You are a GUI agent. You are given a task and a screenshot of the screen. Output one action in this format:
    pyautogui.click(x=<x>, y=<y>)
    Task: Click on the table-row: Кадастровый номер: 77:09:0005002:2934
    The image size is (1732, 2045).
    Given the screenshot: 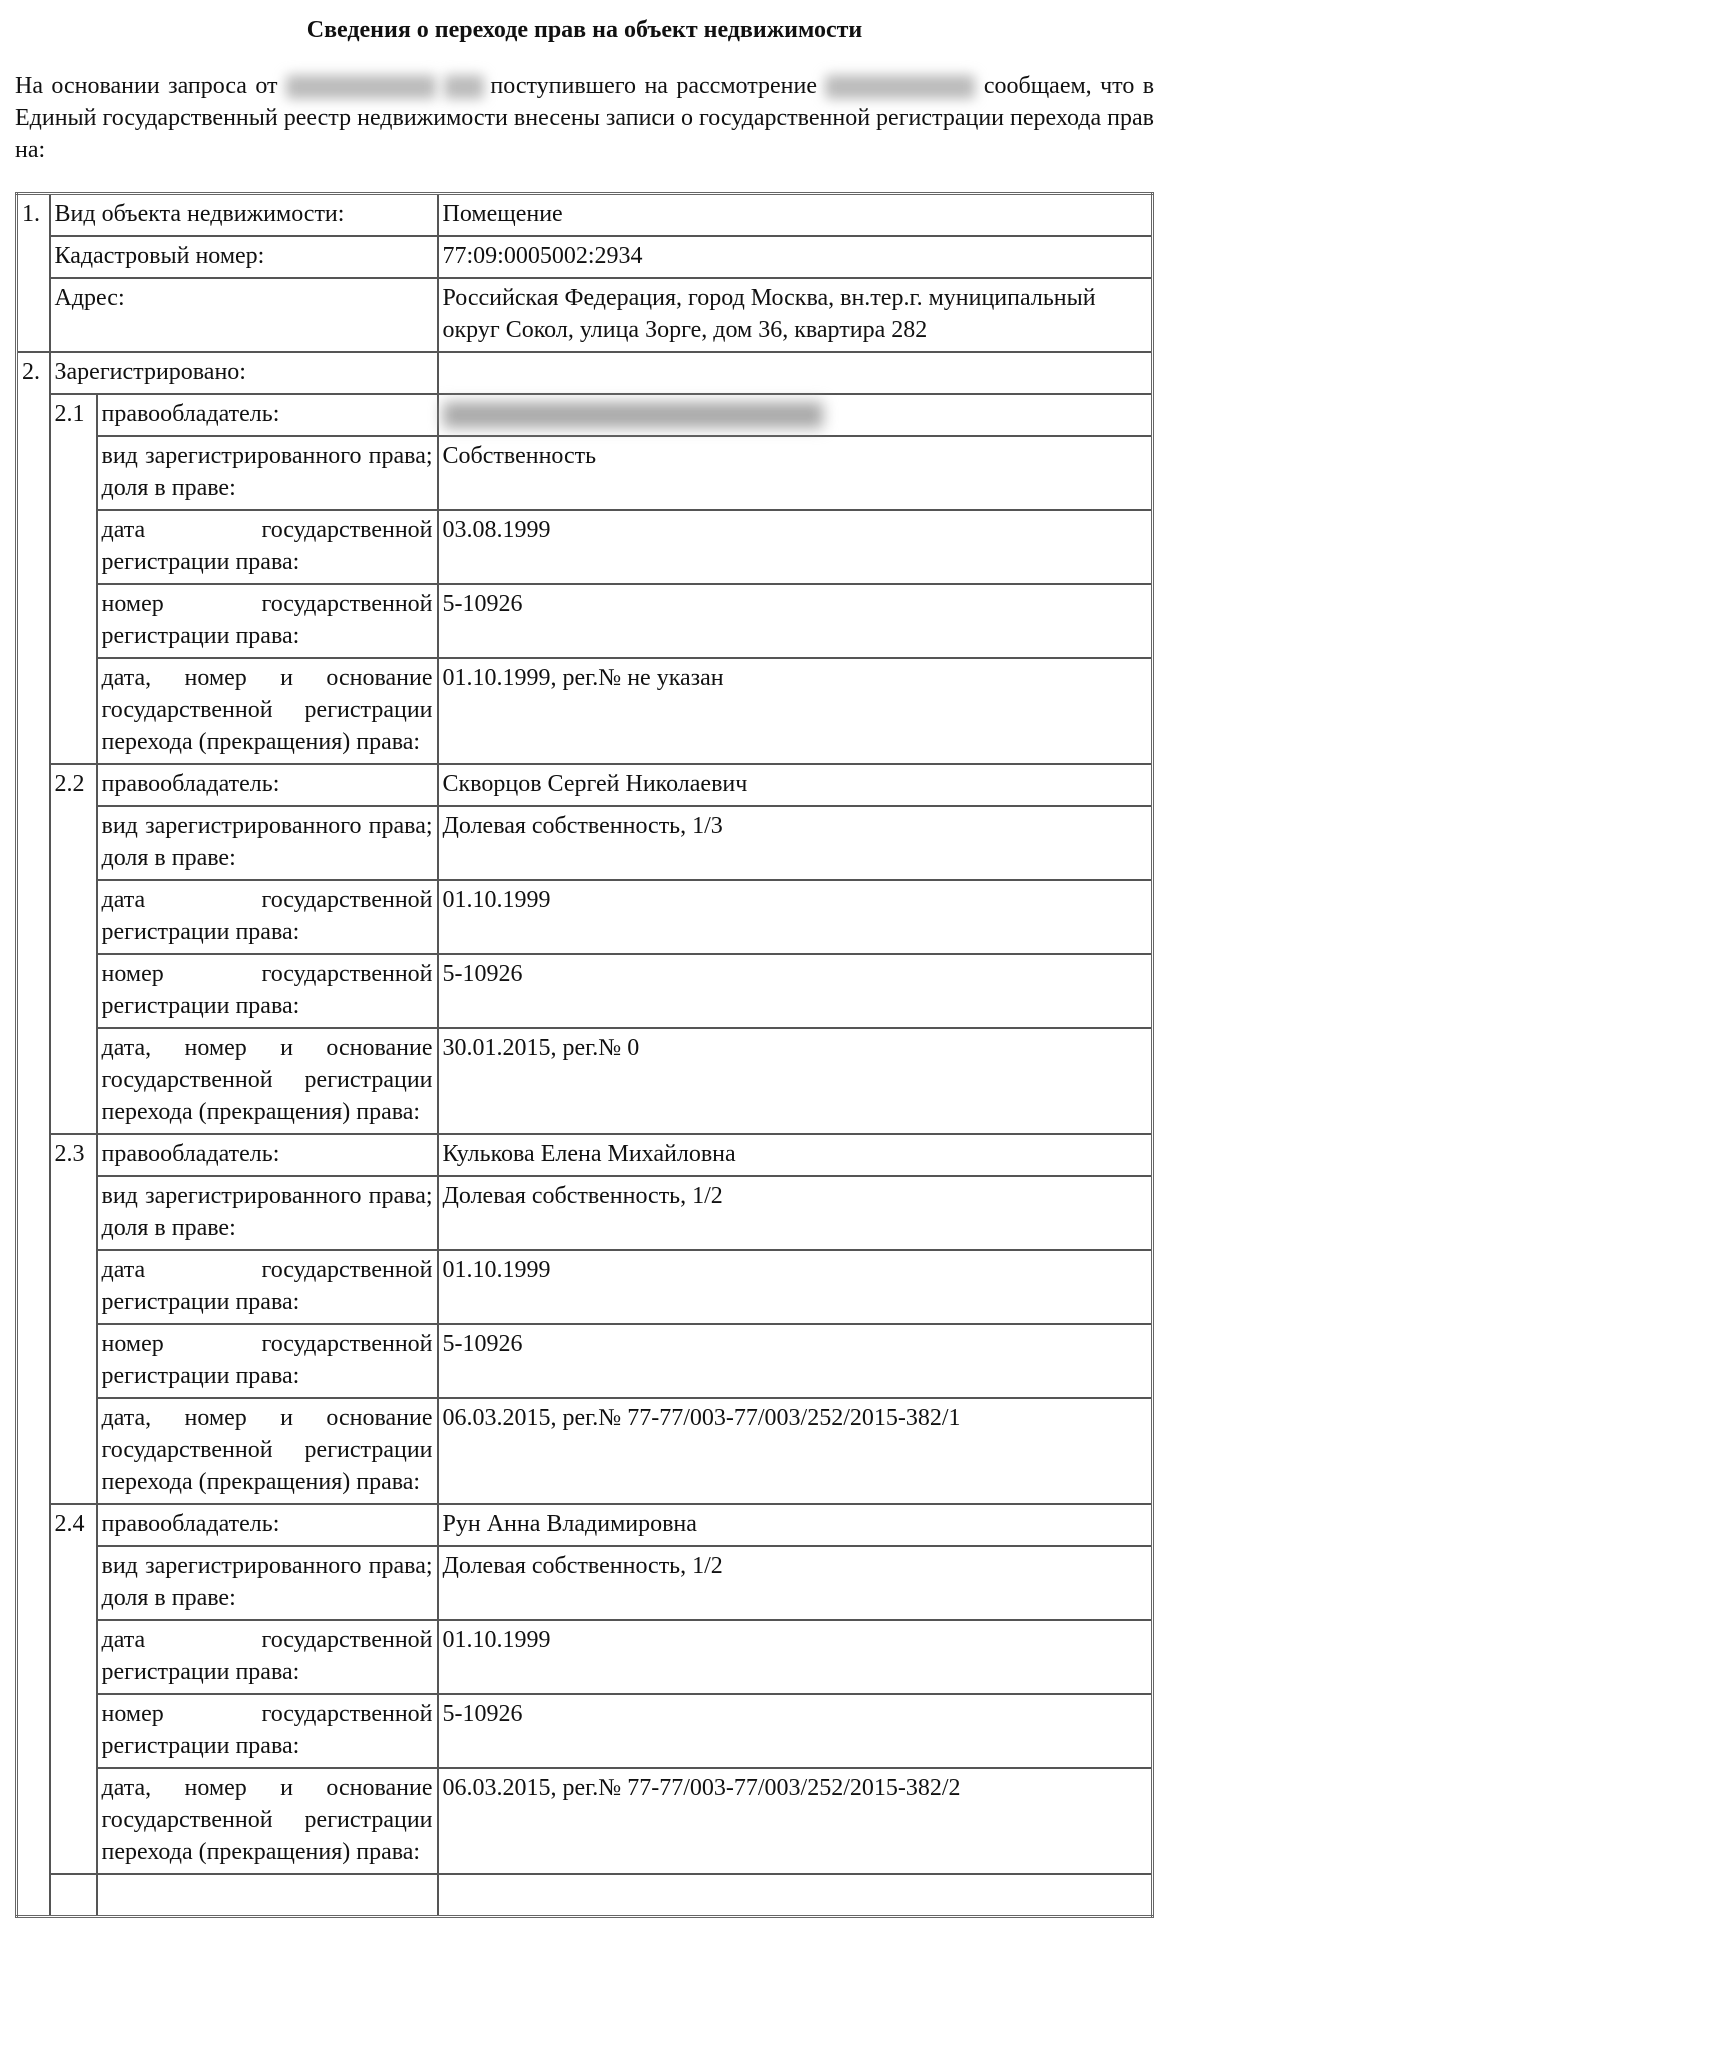 What is the action you would take?
    pyautogui.click(x=585, y=257)
    